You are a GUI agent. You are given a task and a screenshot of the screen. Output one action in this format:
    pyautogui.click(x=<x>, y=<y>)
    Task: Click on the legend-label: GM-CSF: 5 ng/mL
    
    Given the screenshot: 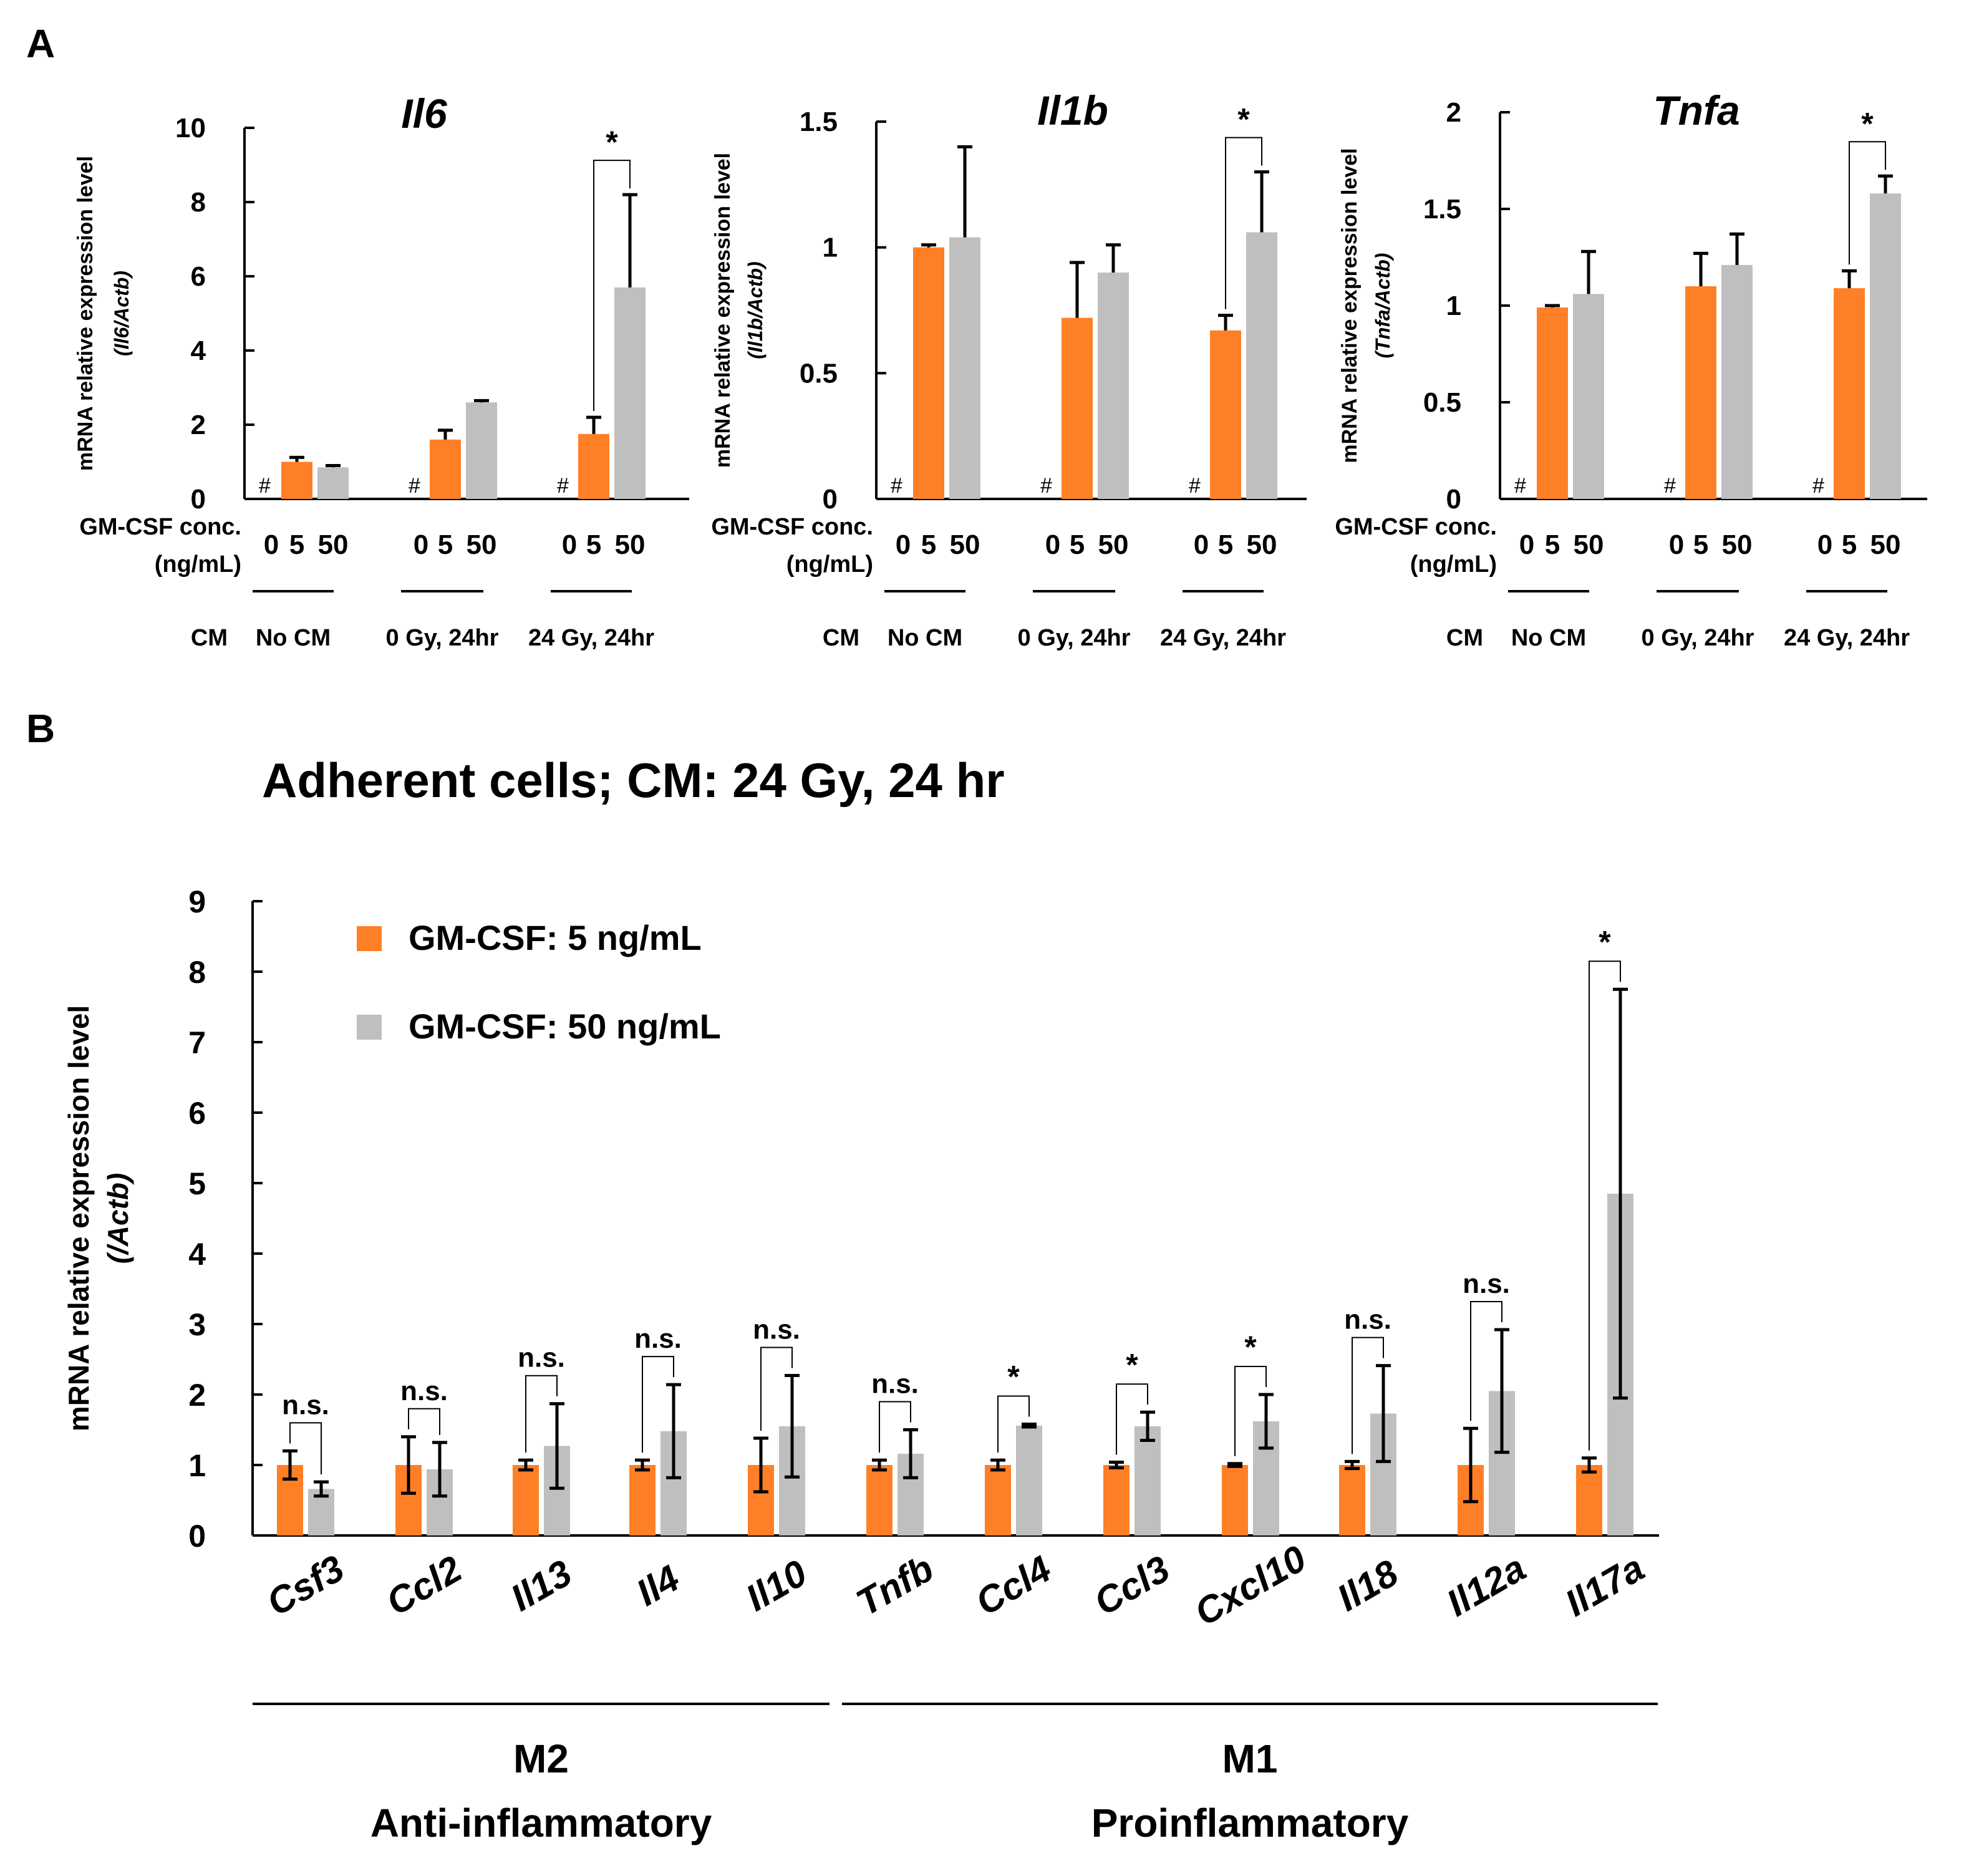 What is the action you would take?
    pyautogui.click(x=555, y=938)
    